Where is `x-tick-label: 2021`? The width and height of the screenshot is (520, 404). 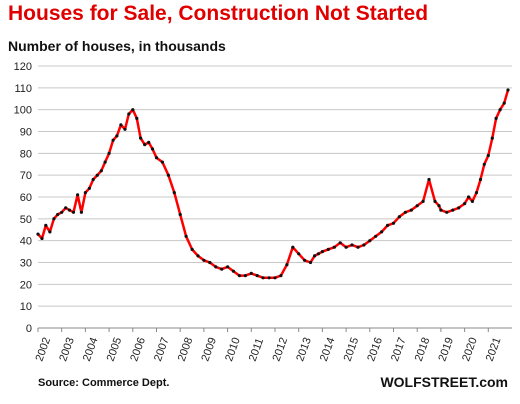 x-tick-label: 2021 is located at coordinates (494, 349).